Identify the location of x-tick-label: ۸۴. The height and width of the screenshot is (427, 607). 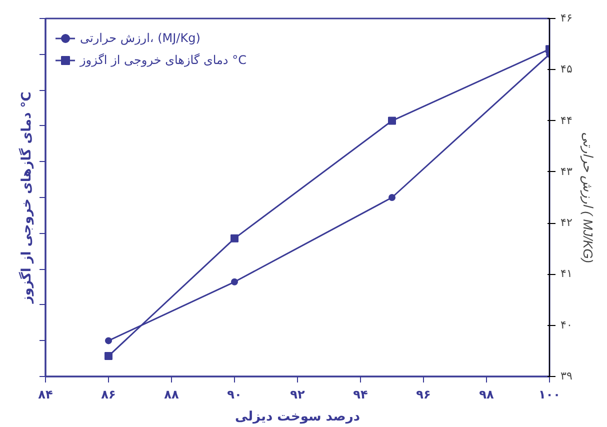
(45, 395).